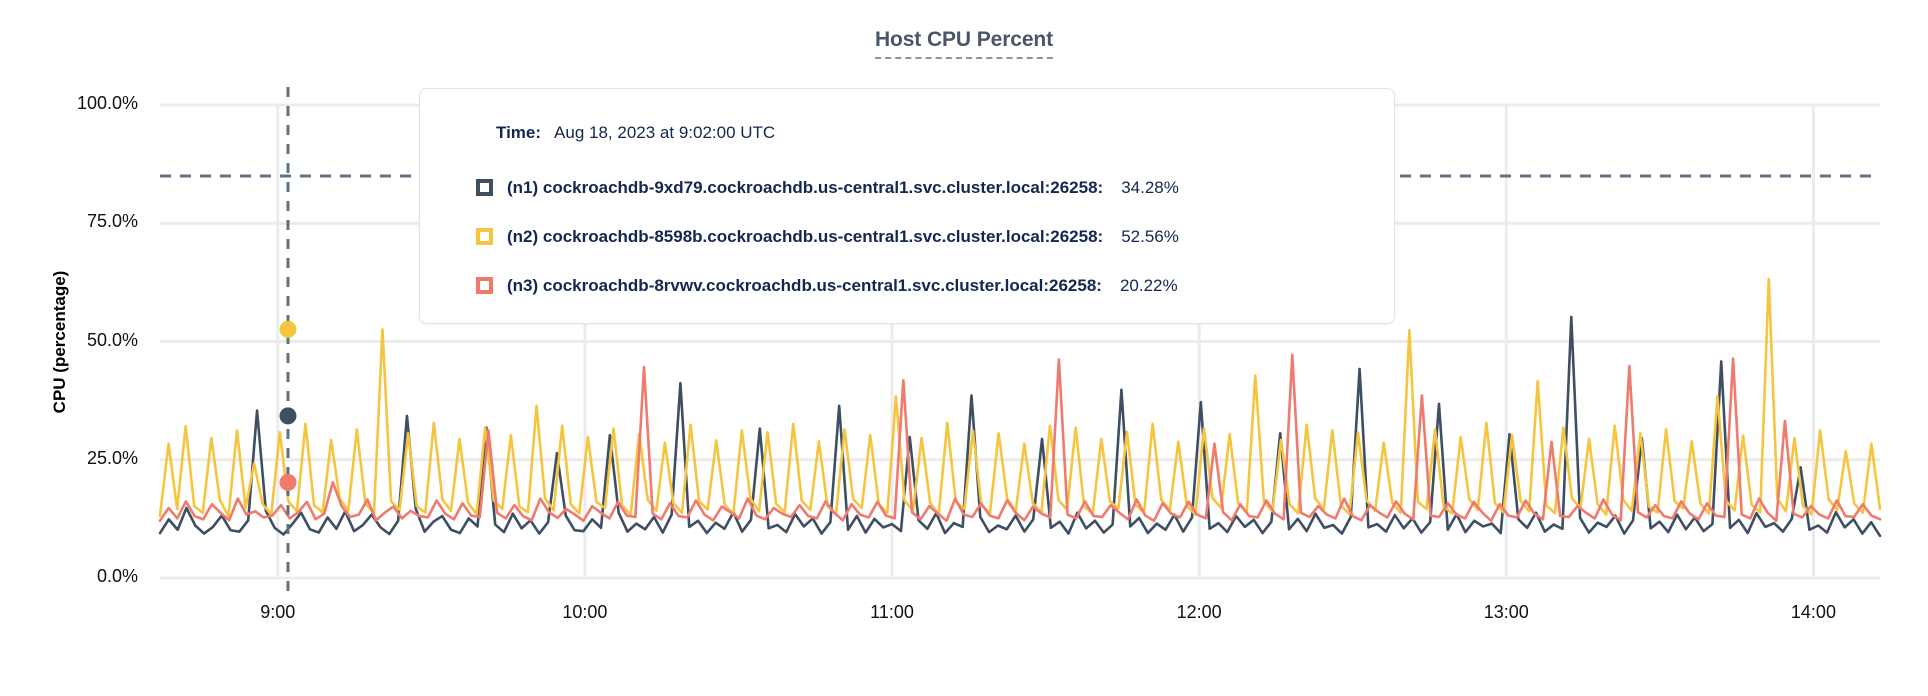 The height and width of the screenshot is (696, 1928). I want to click on y-axis-tick-label: 0.0%, so click(117, 576).